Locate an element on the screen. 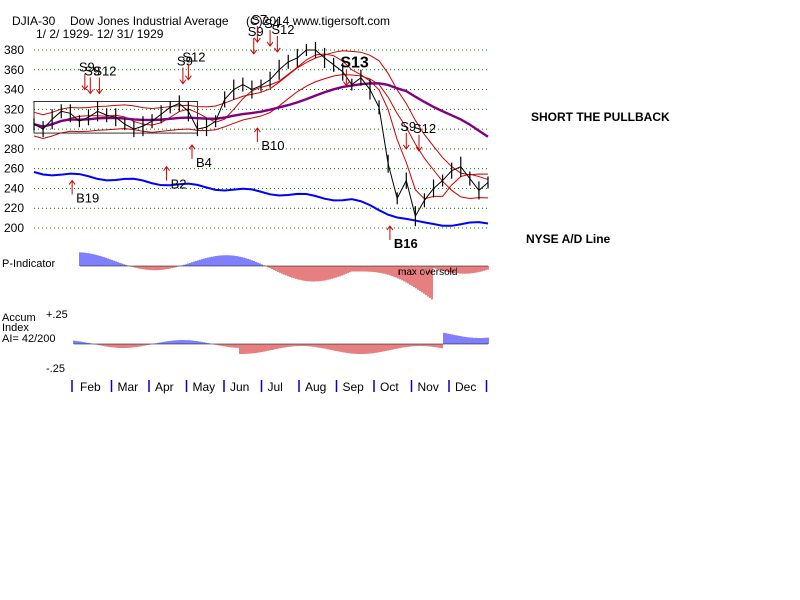 The height and width of the screenshot is (600, 800). signal-label: B4 is located at coordinates (204, 162).